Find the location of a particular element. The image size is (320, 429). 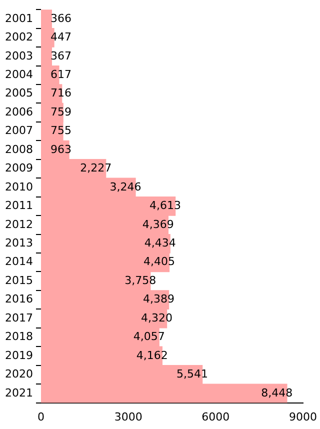

data-label: 5,541 is located at coordinates (192, 374).